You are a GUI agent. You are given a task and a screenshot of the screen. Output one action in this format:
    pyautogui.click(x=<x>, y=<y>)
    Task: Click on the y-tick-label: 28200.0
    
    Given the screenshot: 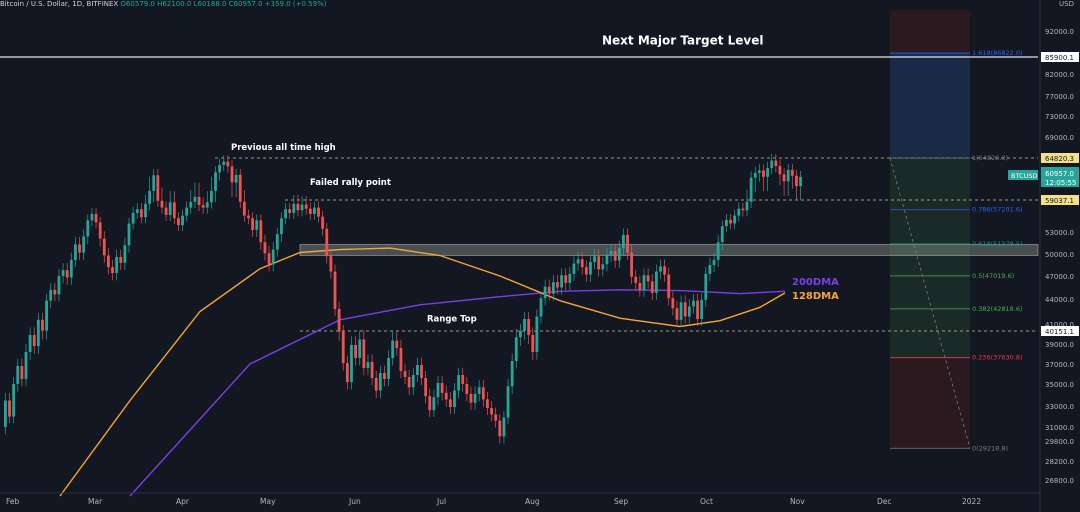 What is the action you would take?
    pyautogui.click(x=1059, y=462)
    